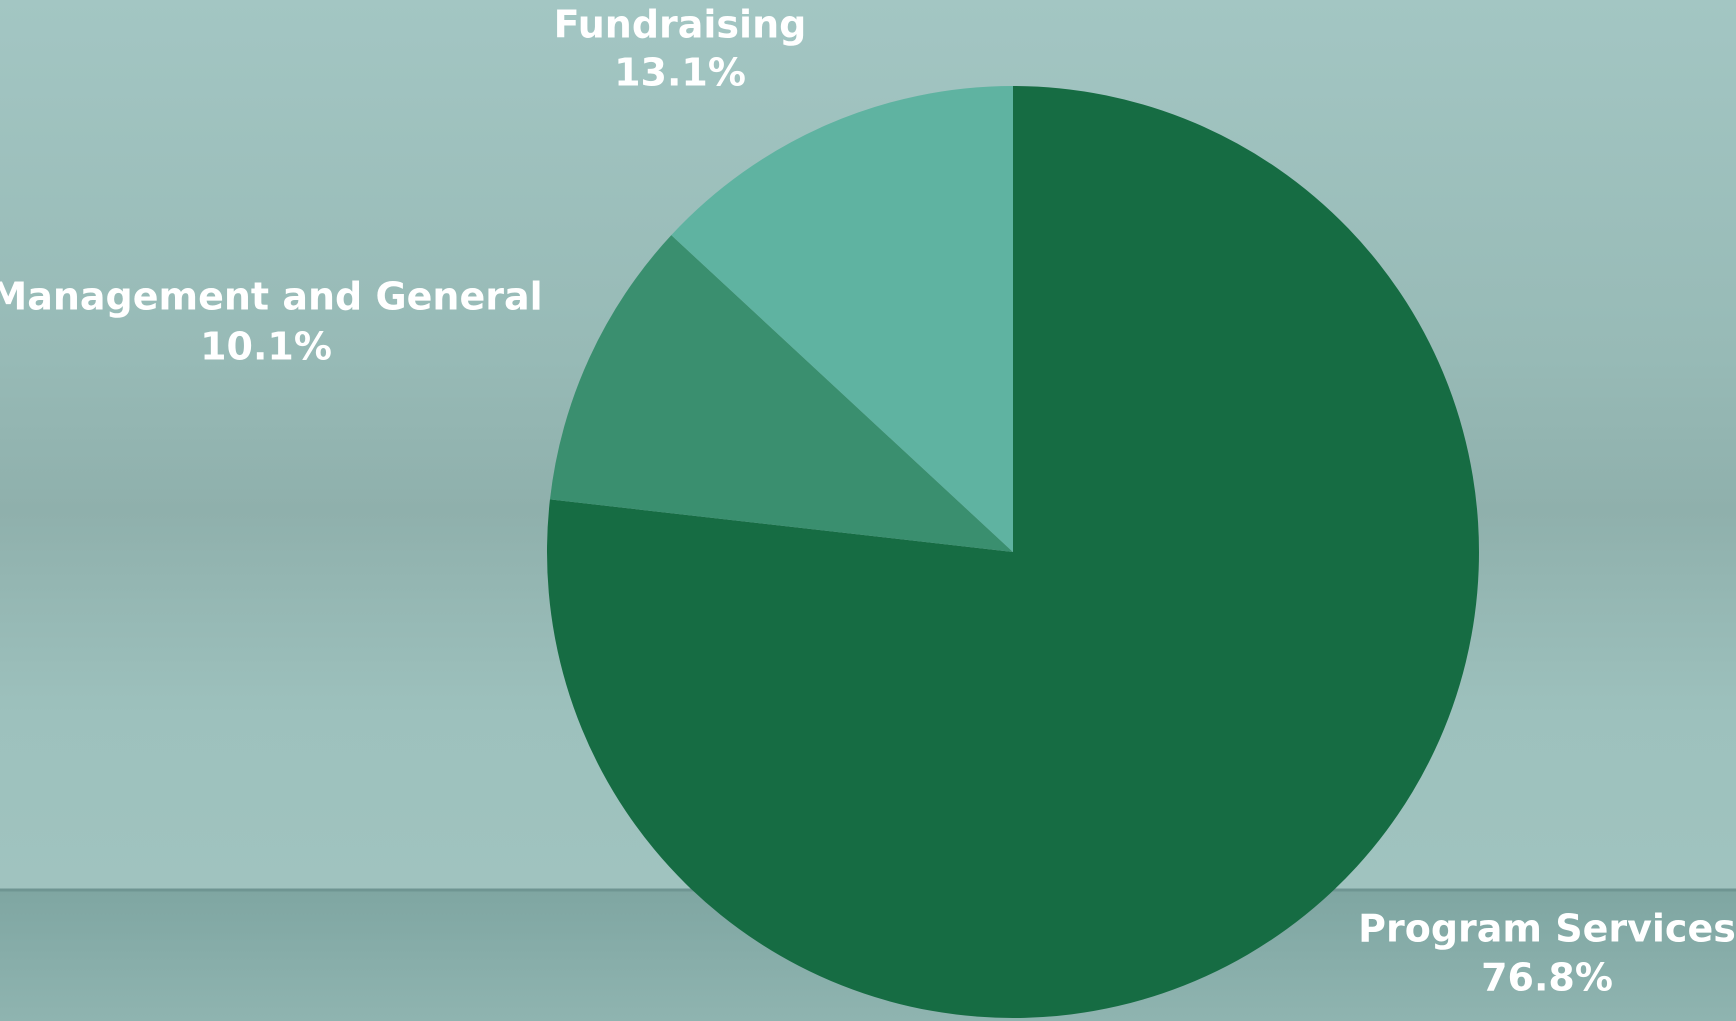  What do you see at coordinates (1547, 929) in the screenshot?
I see `slice-label: Program Services` at bounding box center [1547, 929].